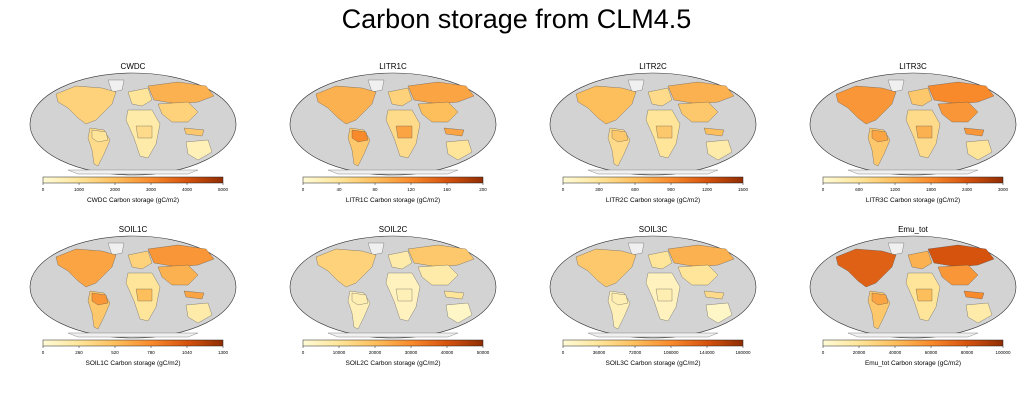 This screenshot has height=400, width=1033. What do you see at coordinates (913, 66) in the screenshot?
I see `panel-title: LITR3C` at bounding box center [913, 66].